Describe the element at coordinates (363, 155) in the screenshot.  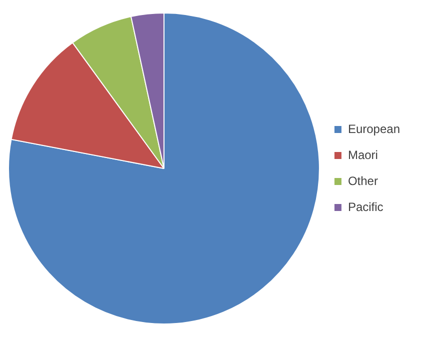
I see `legend-label: Maori` at that location.